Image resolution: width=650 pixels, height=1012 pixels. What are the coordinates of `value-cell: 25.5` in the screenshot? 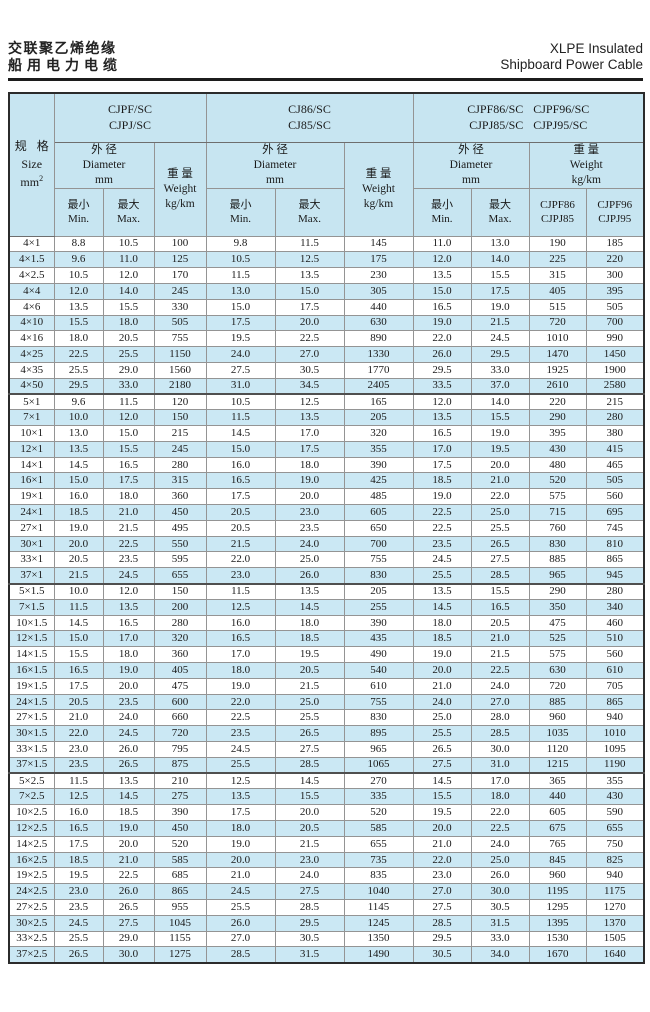 It's located at (442, 576).